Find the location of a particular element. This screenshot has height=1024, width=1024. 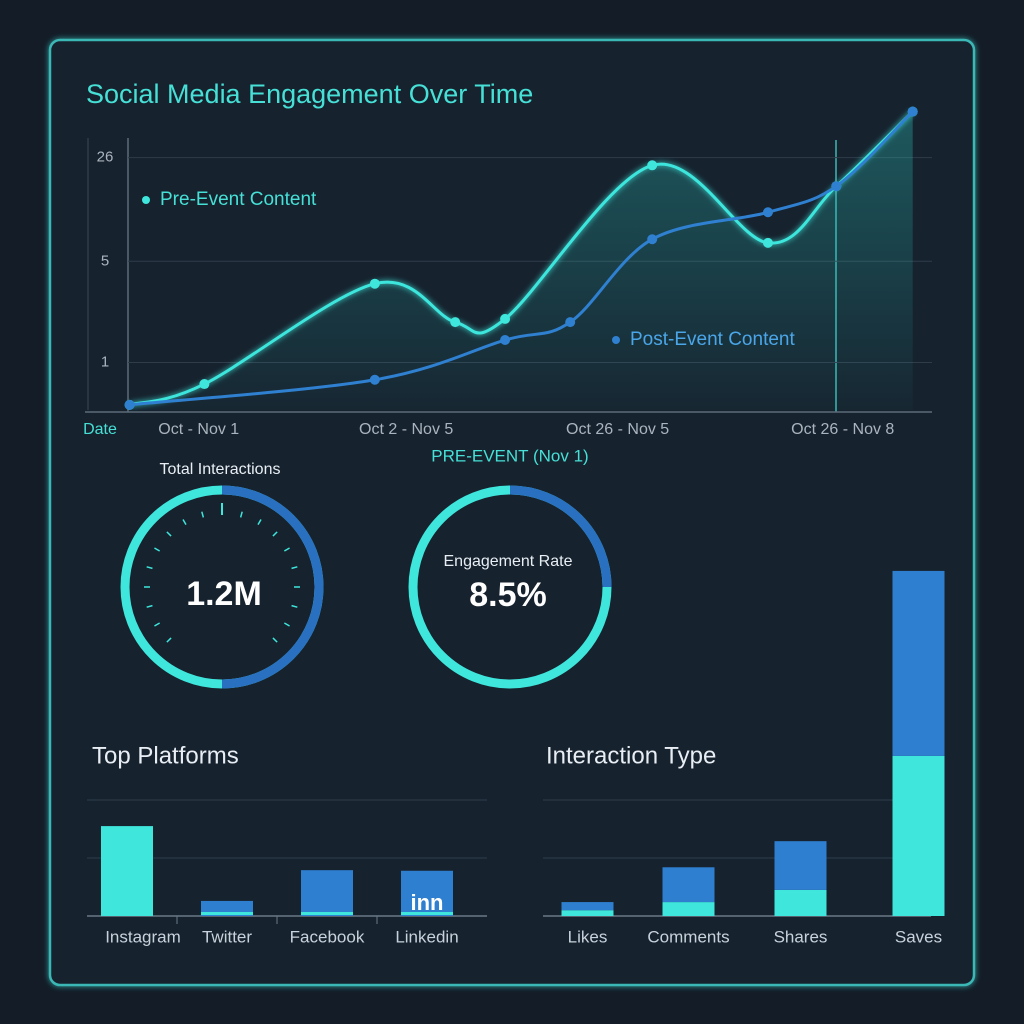

section-title: Top Platforms is located at coordinates (165, 755).